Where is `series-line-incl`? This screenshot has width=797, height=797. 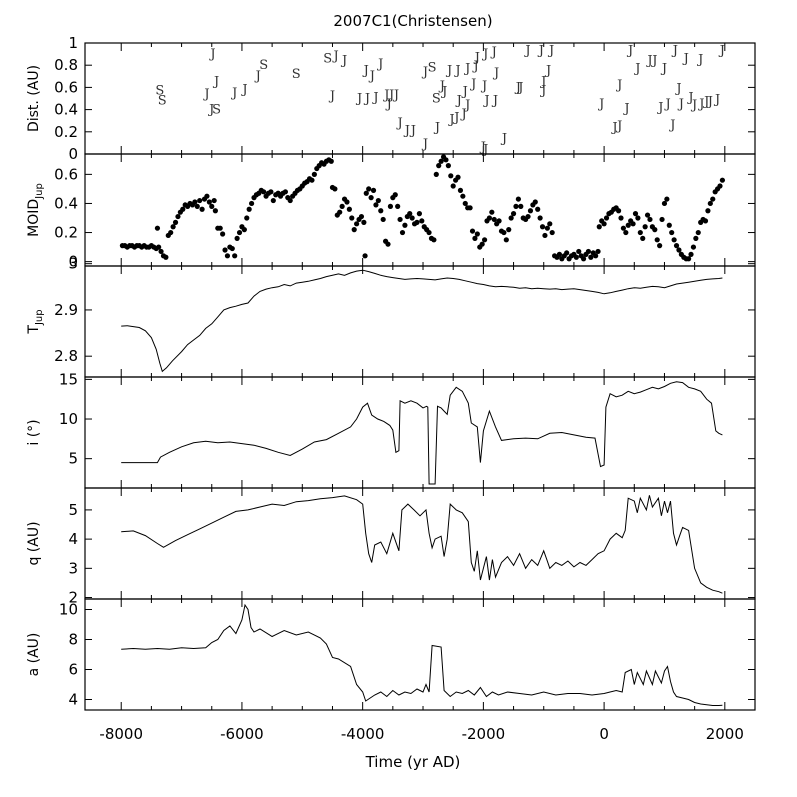
series-line-incl is located at coordinates (422, 433).